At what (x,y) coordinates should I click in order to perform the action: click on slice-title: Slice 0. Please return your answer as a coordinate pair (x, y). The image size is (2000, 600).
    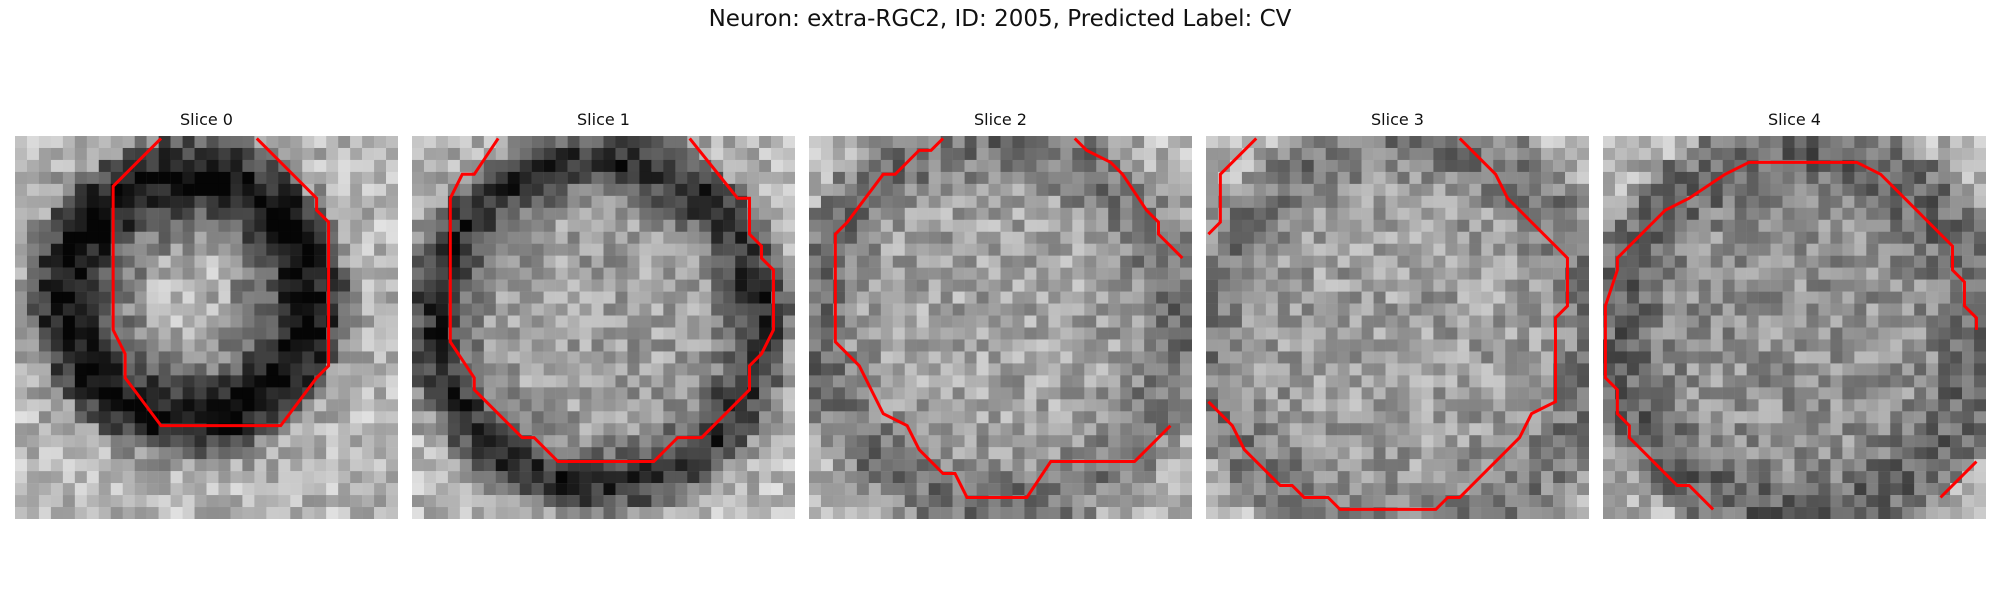
    Looking at the image, I should click on (206, 120).